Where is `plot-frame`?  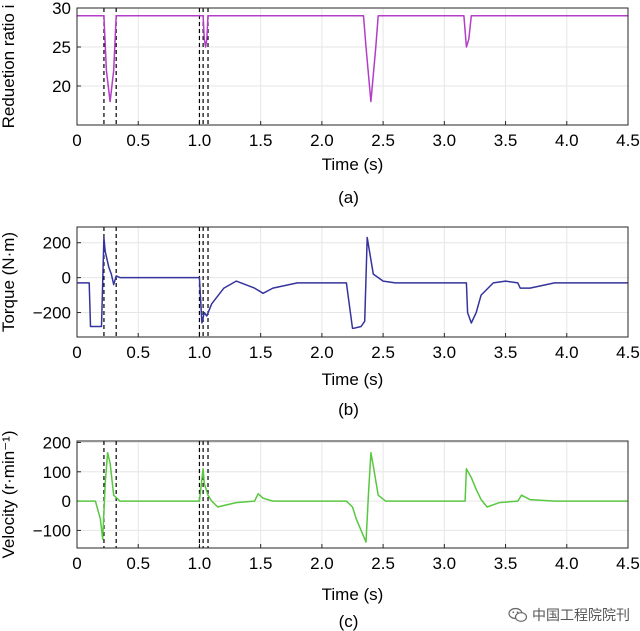
plot-frame is located at coordinates (352, 494).